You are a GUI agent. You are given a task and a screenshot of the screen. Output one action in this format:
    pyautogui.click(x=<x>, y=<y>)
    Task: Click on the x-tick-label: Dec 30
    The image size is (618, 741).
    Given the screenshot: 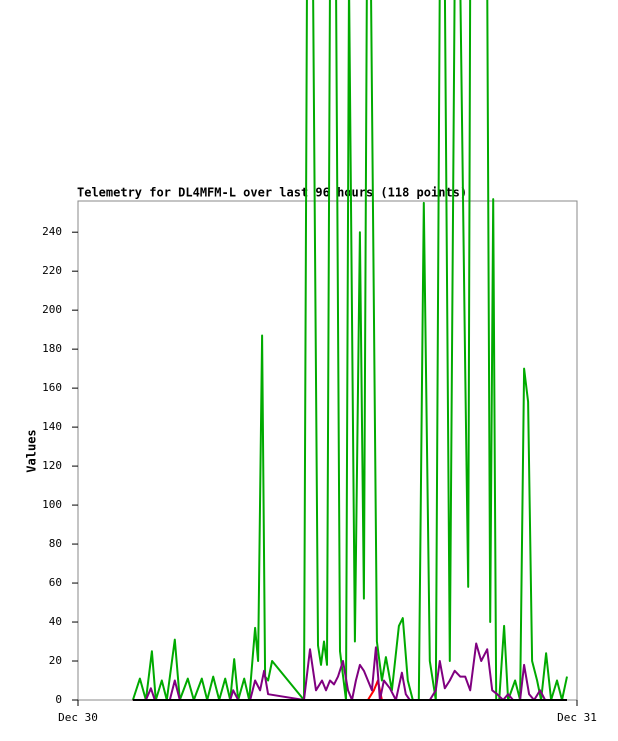 What is the action you would take?
    pyautogui.click(x=78, y=717)
    